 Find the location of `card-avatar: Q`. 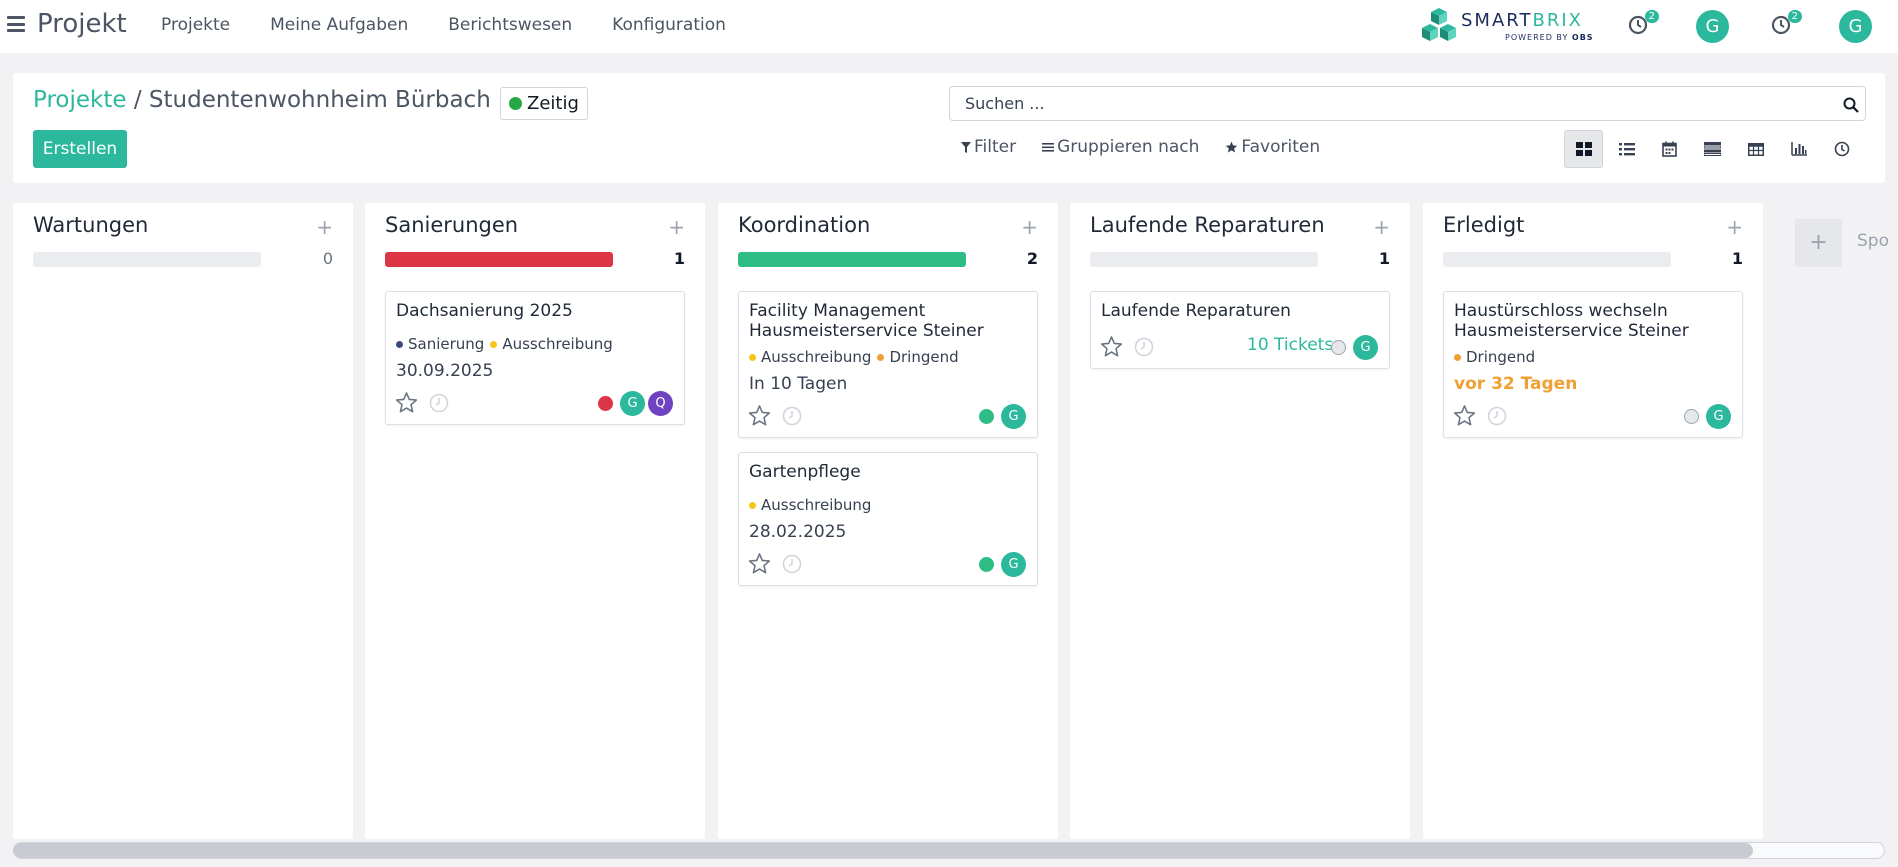

card-avatar: Q is located at coordinates (660, 403).